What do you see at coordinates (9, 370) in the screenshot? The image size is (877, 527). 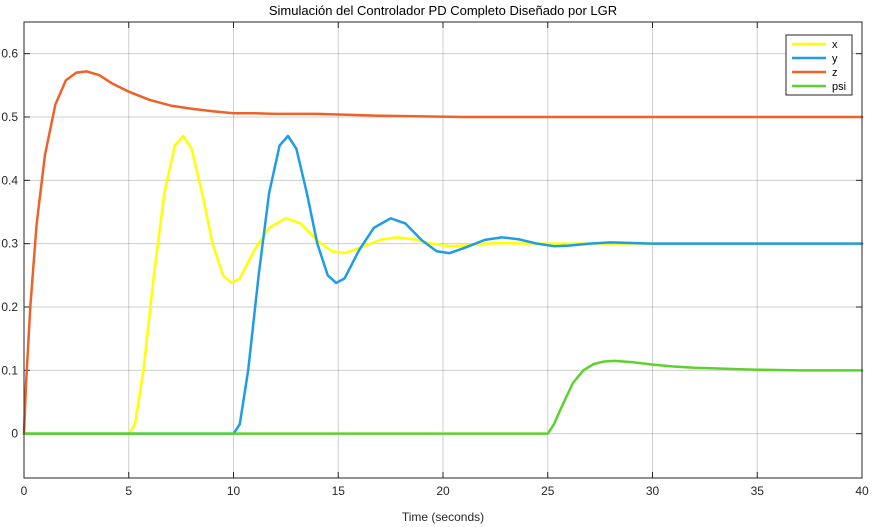 I see `y-tick-label: 0.1` at bounding box center [9, 370].